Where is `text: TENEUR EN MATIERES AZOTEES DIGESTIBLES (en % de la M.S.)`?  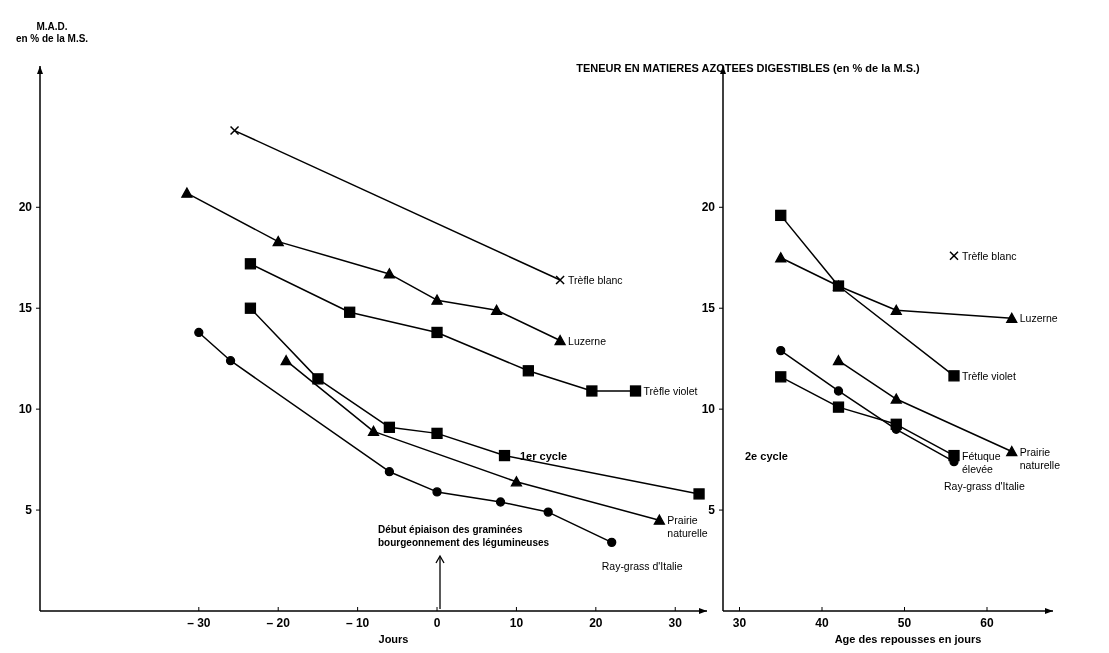
text: TENEUR EN MATIERES AZOTEES DIGESTIBLES (en % de la M.S.) is located at coordinates (748, 68).